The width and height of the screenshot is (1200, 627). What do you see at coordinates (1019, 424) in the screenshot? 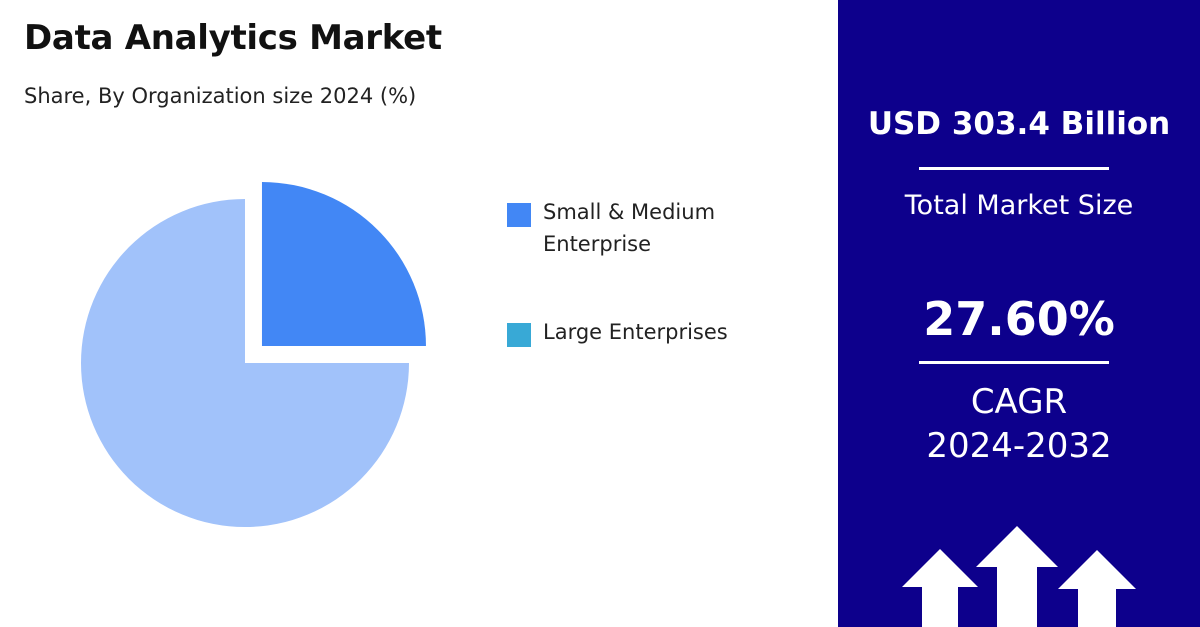
I see `cagr-label: CAGR 2024-2032` at bounding box center [1019, 424].